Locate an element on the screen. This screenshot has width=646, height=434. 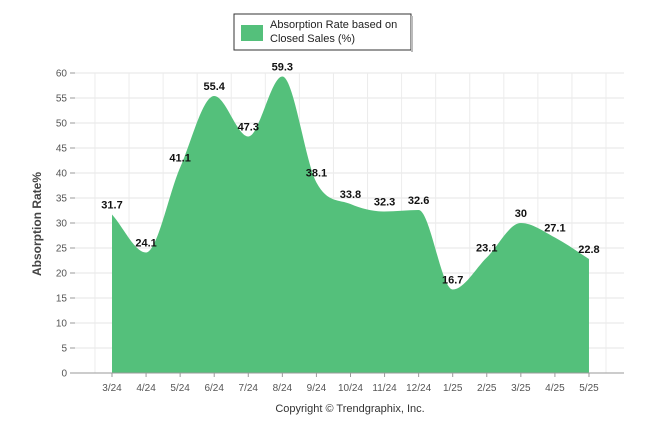
data-label: 41.1 is located at coordinates (179, 159).